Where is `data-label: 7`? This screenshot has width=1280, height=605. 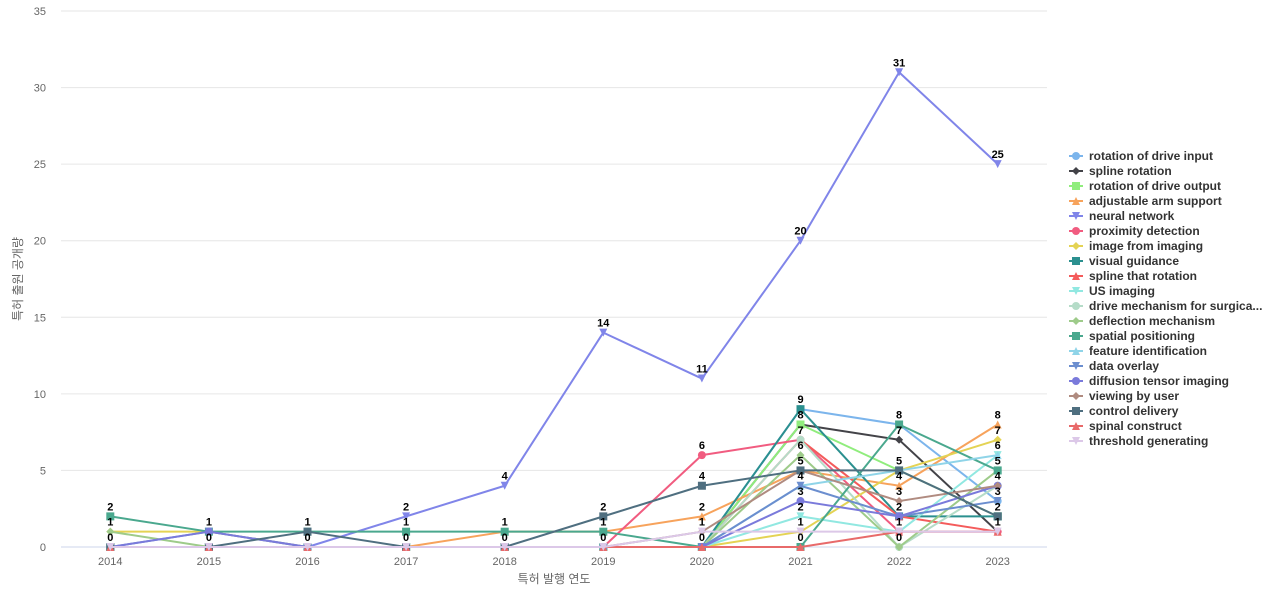
data-label: 7 is located at coordinates (899, 431).